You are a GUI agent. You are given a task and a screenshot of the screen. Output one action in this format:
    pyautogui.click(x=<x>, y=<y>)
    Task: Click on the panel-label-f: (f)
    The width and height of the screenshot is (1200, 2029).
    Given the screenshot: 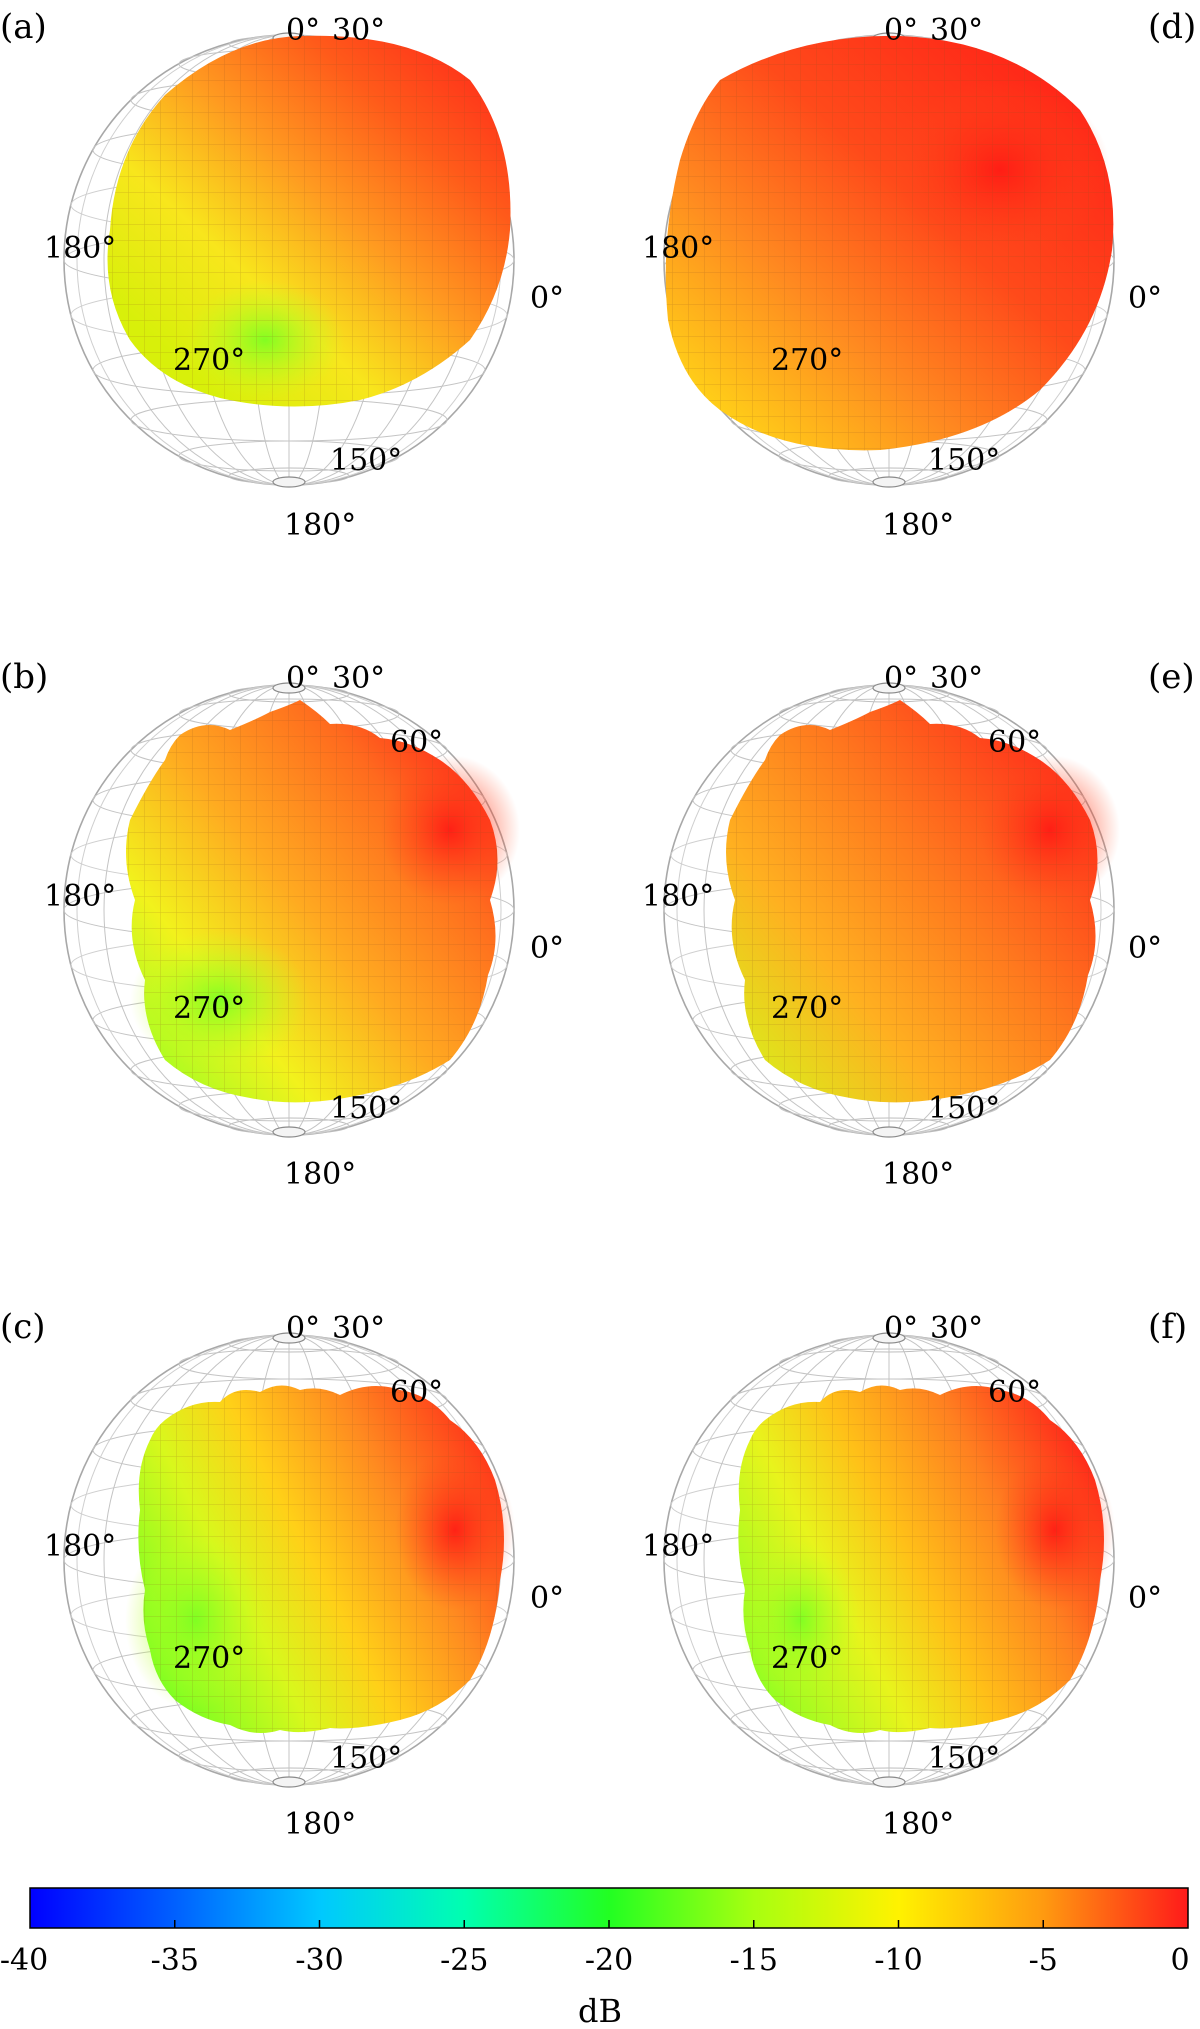 What is the action you would take?
    pyautogui.click(x=1167, y=1327)
    